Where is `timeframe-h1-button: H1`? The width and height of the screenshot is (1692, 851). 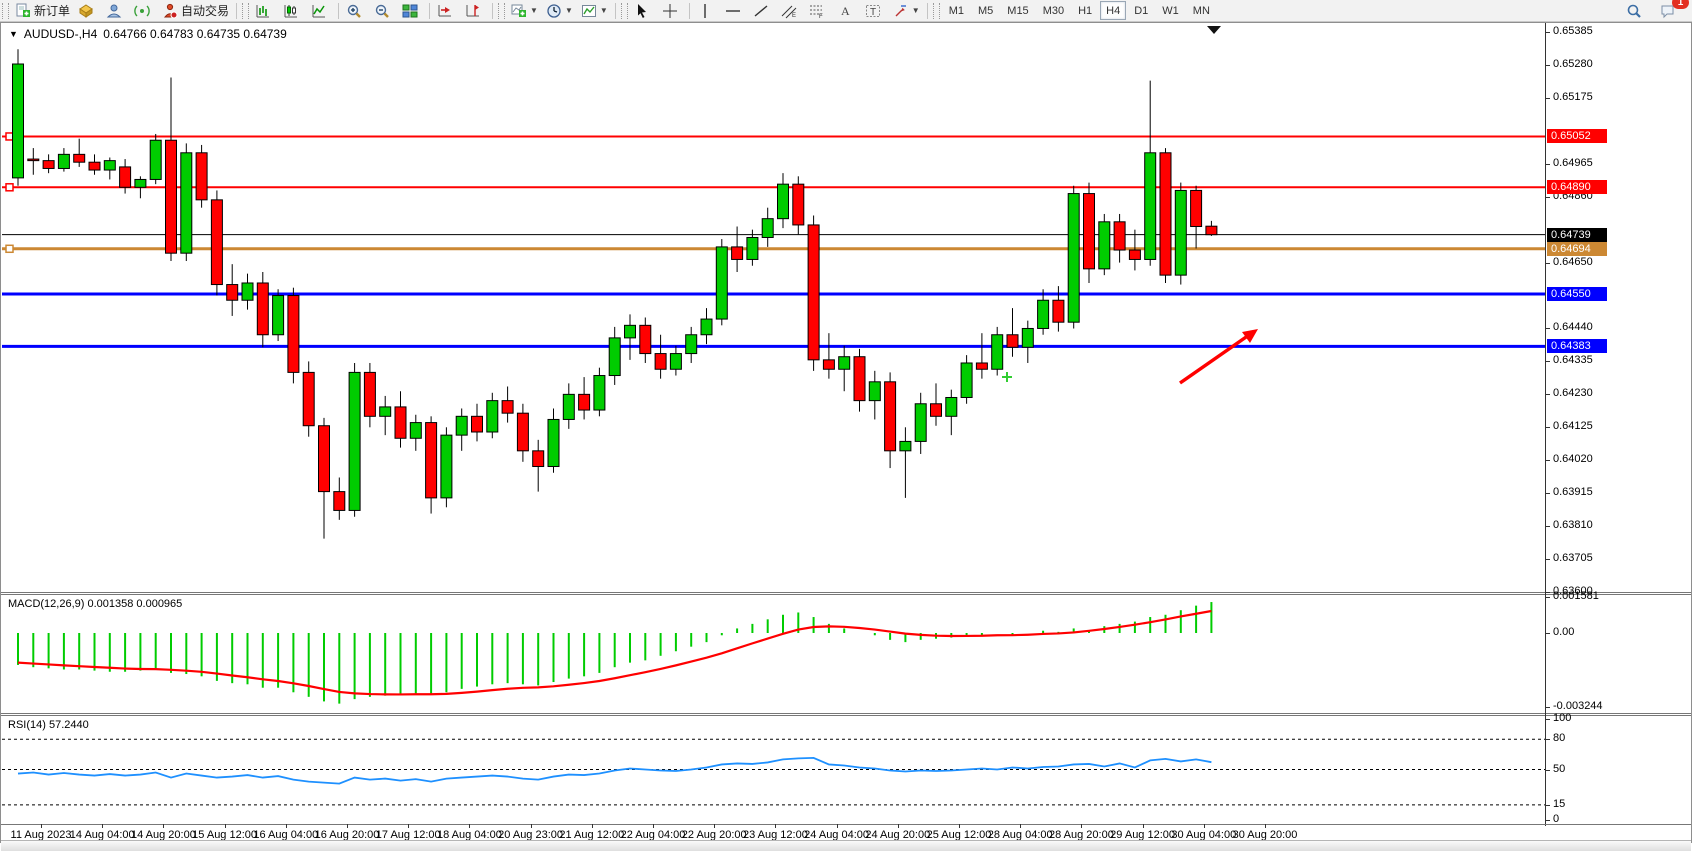
timeframe-h1-button: H1 is located at coordinates (1085, 10).